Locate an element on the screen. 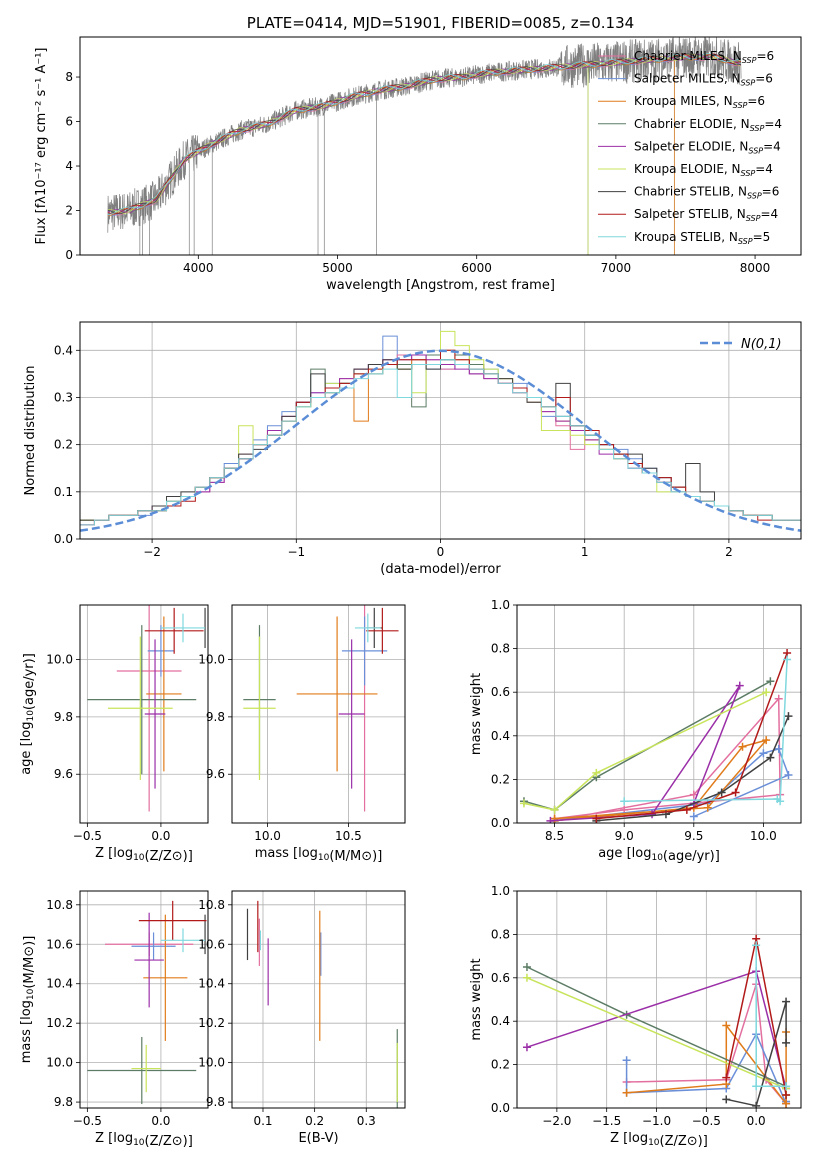 The image size is (819, 1170). y-axis-label: mass weight is located at coordinates (476, 999).